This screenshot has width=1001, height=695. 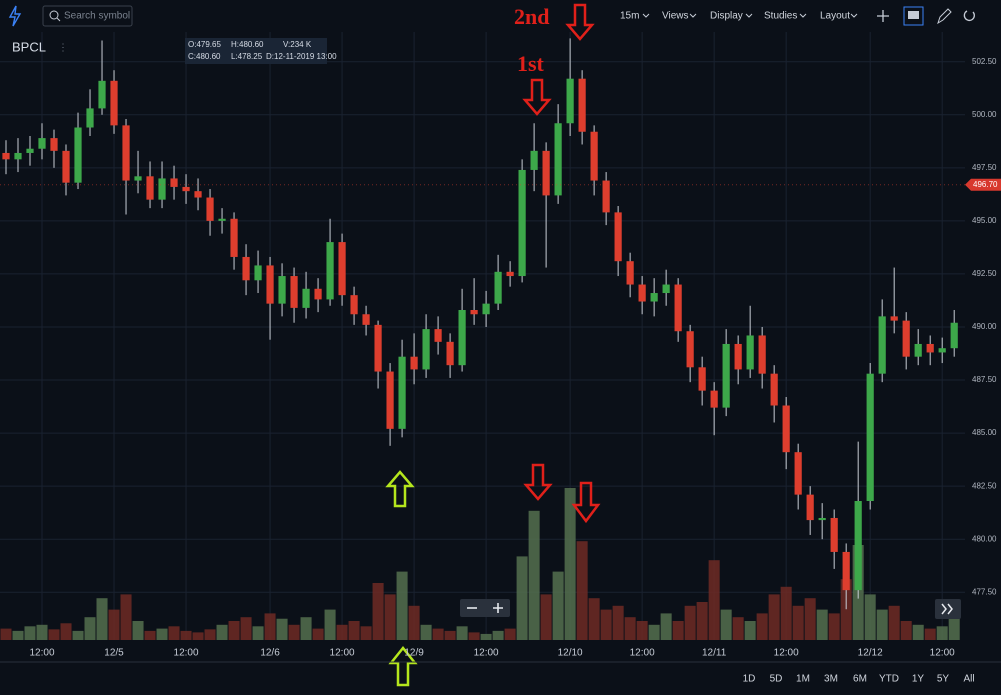 I want to click on menu-views: Views, so click(x=675, y=16).